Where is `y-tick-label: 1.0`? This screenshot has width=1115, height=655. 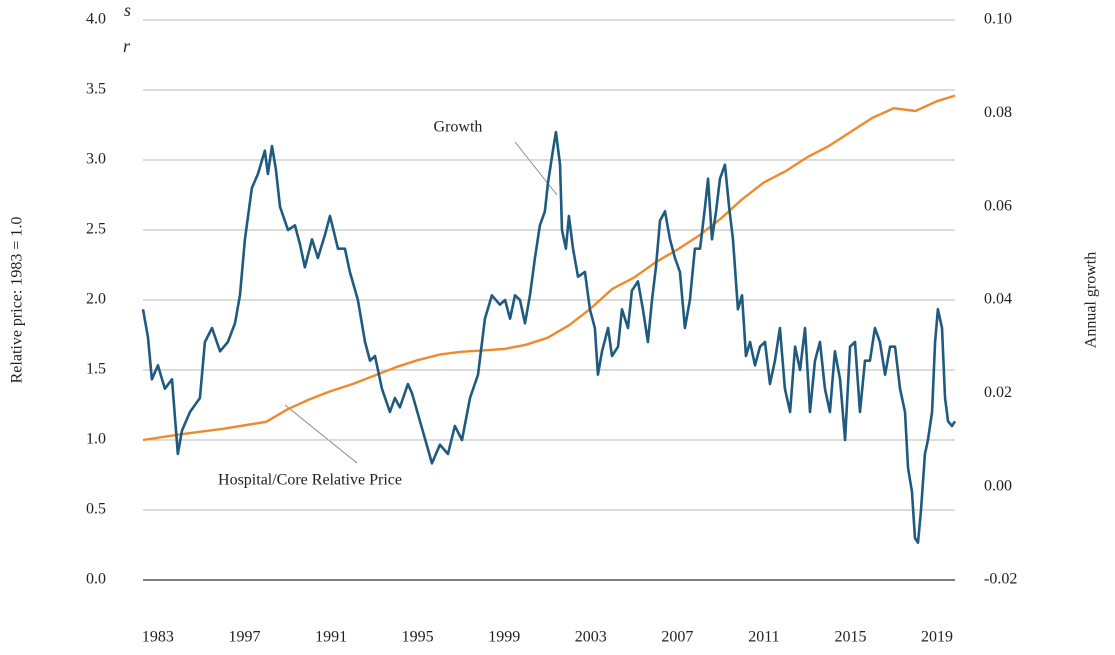 y-tick-label: 1.0 is located at coordinates (96, 439).